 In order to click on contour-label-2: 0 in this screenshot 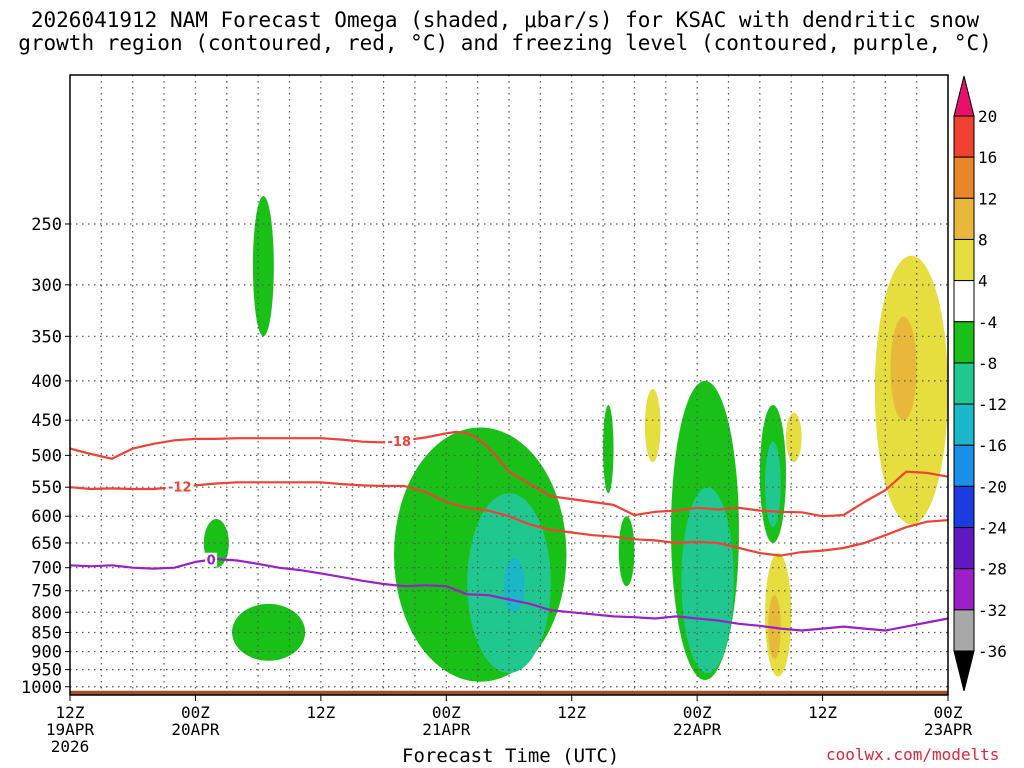, I will do `click(211, 561)`.